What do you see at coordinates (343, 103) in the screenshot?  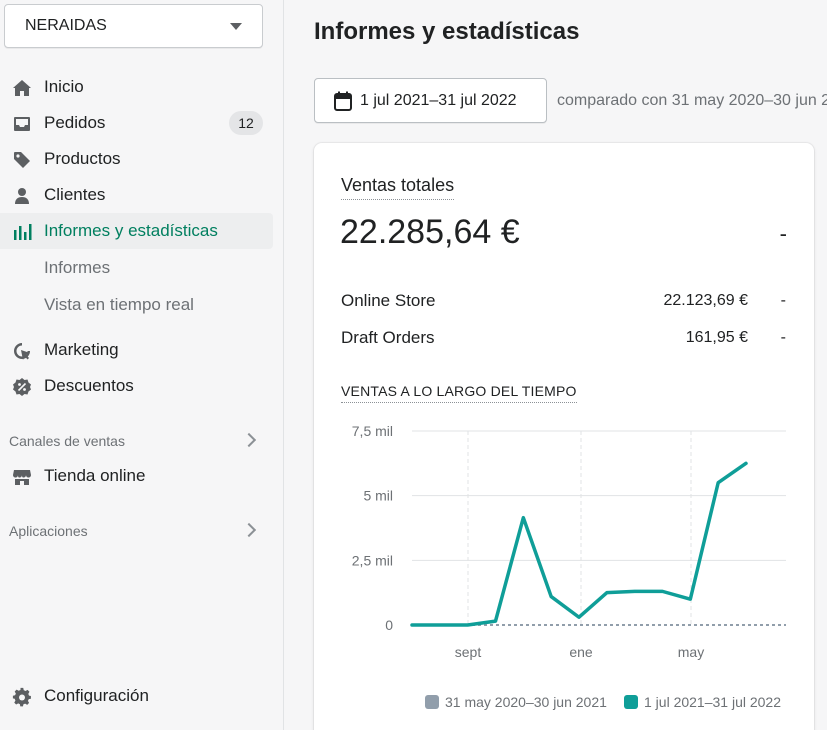 I see `calendar-icon` at bounding box center [343, 103].